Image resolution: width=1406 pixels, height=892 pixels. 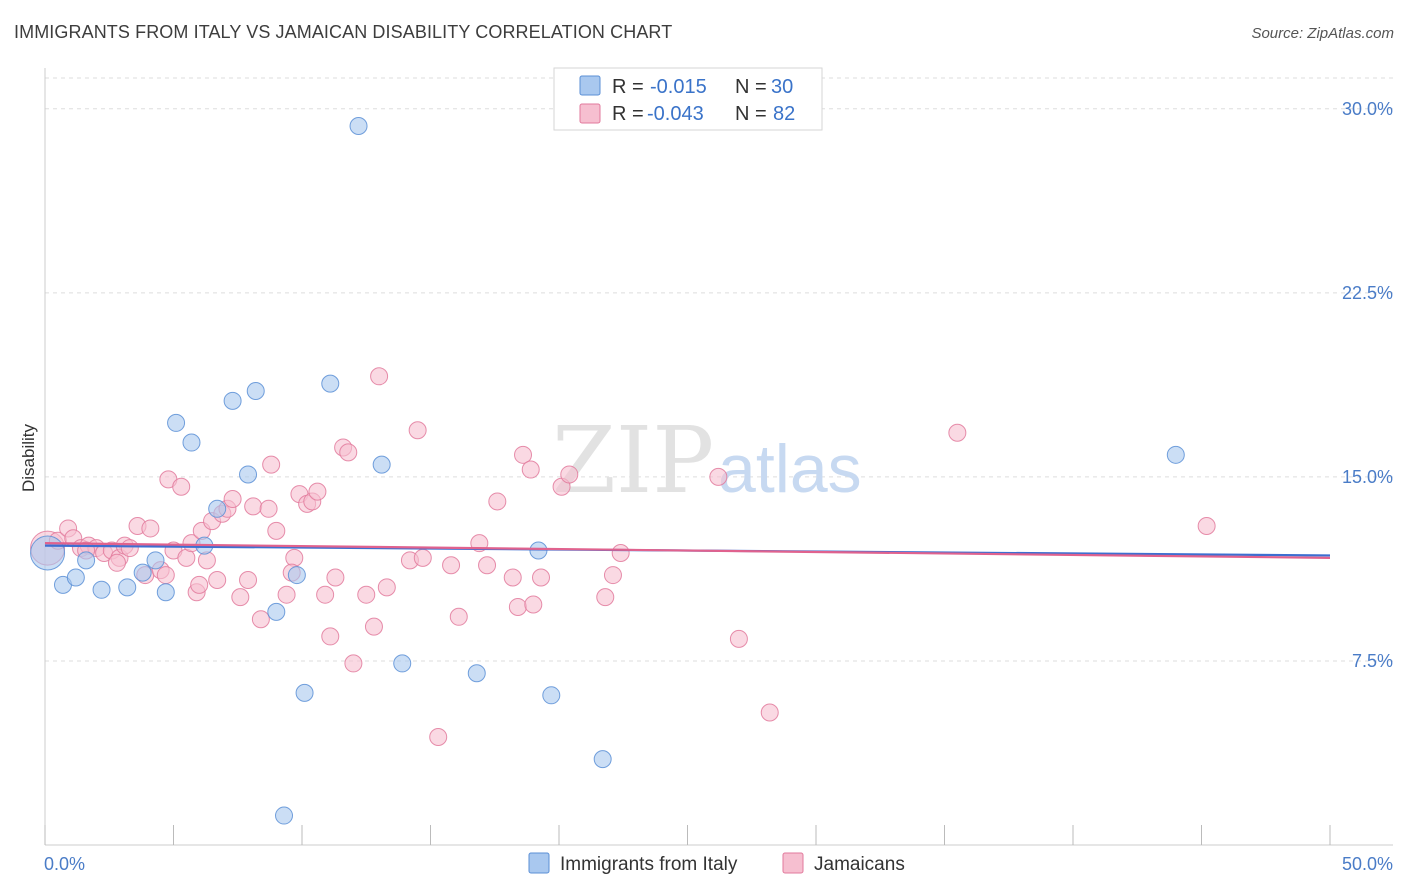 I want to click on y-tick-label-0: 7.5%, so click(x=1372, y=661).